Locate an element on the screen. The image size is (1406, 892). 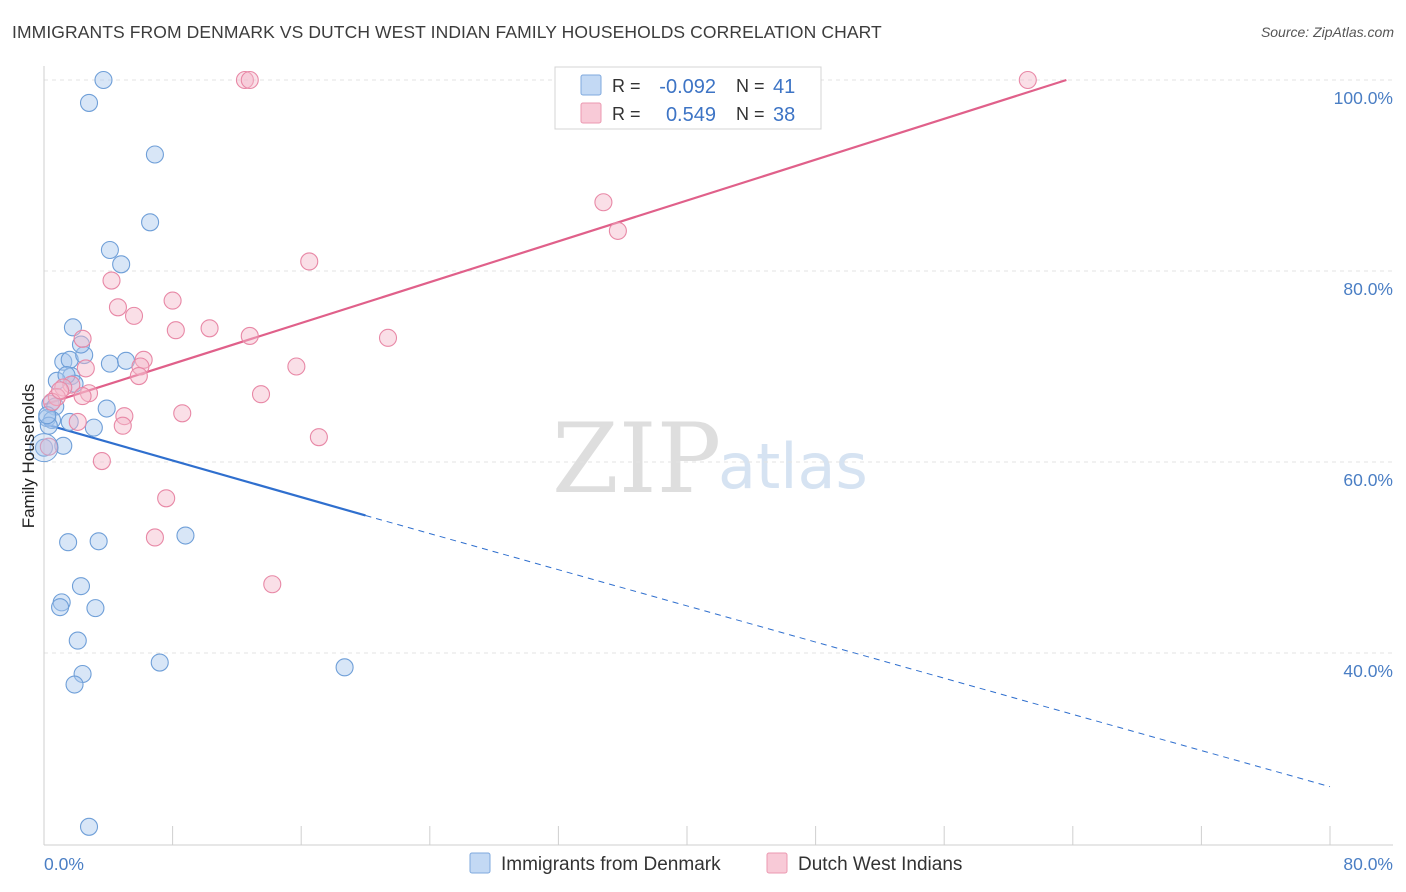
trend-line-denmark is located at coordinates (204, 469).